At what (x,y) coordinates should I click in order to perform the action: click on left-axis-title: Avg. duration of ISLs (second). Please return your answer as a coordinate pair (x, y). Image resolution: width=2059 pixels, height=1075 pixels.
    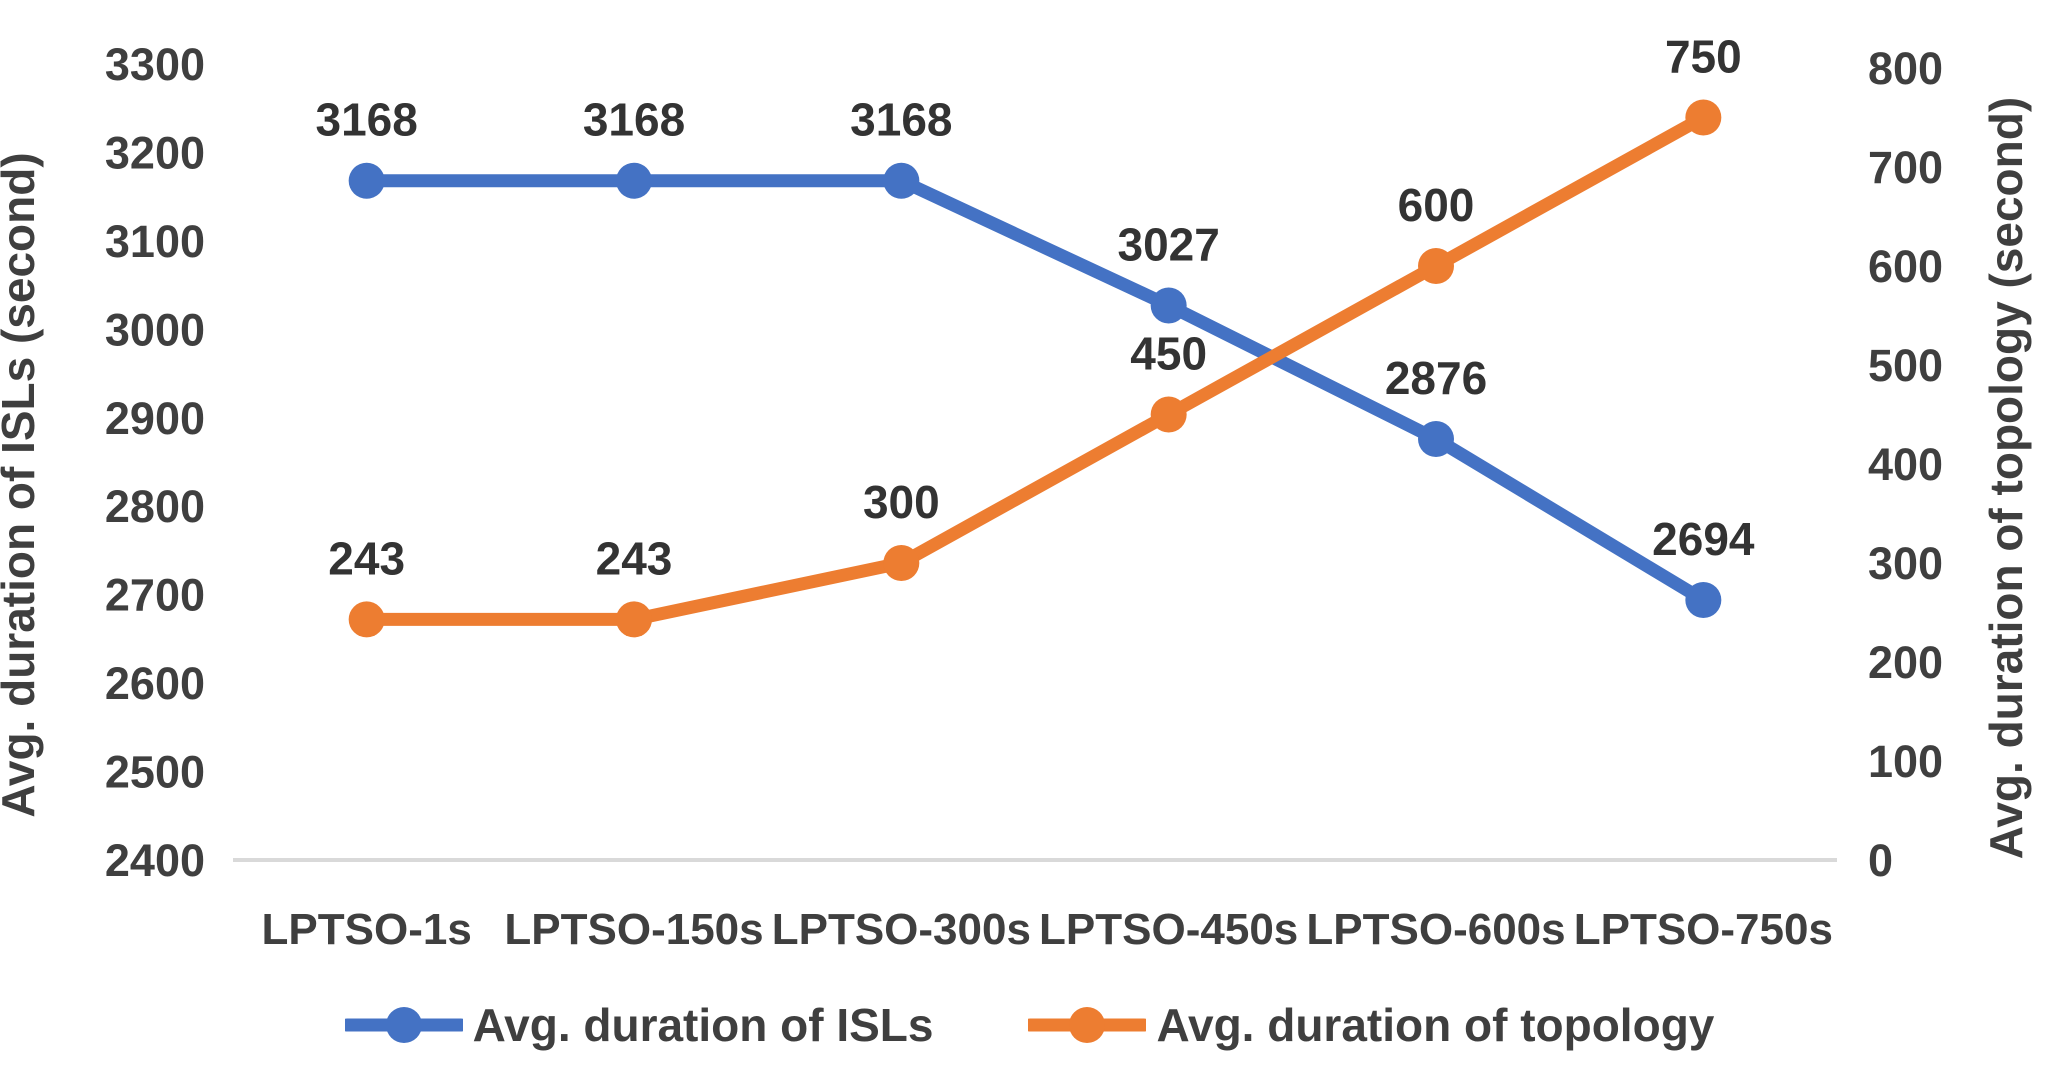
    Looking at the image, I should click on (22, 484).